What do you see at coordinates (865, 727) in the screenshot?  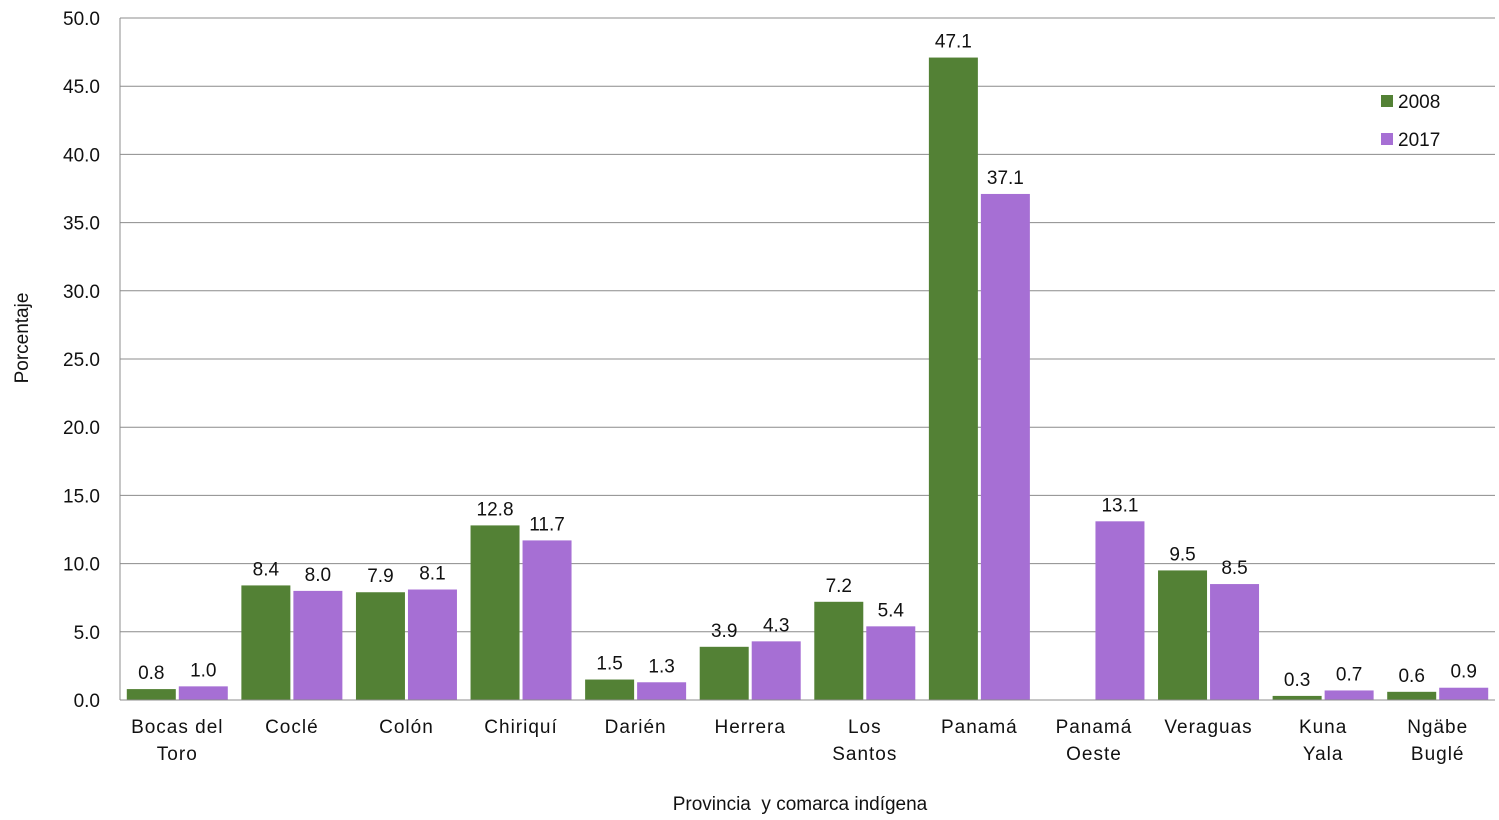 I see `x-tick-label: Los` at bounding box center [865, 727].